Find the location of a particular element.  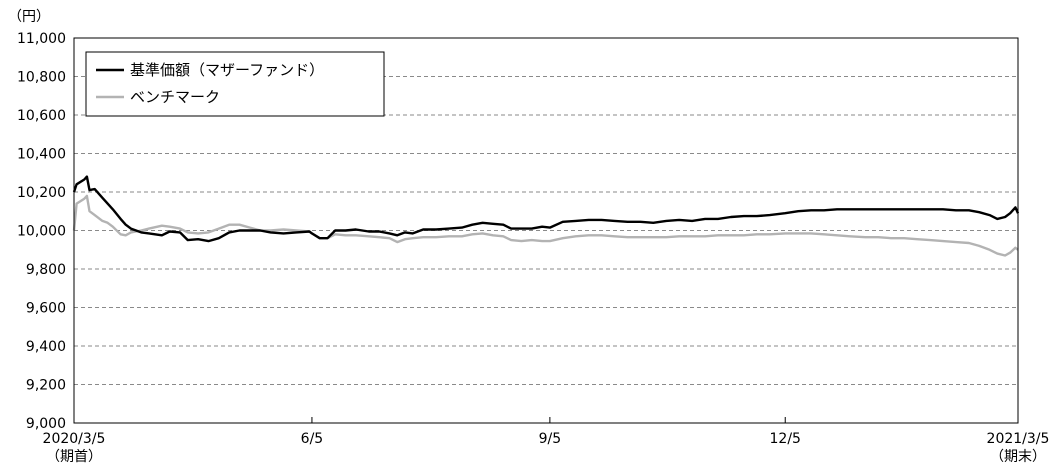

y-tick-label: 10,400 is located at coordinates (41, 155).